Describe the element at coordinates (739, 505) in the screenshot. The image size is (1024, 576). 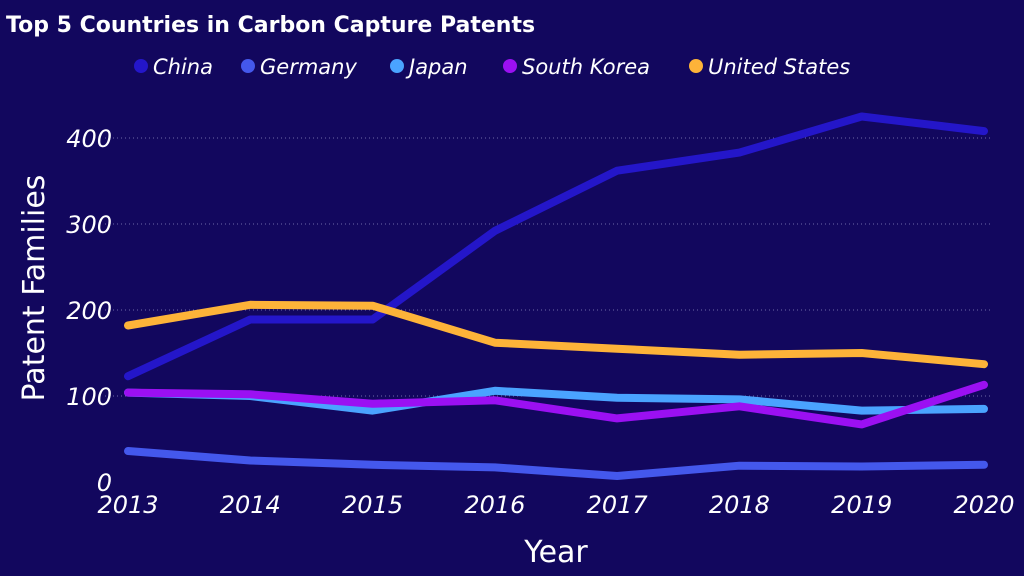
I see `x-tick-label: 2018` at that location.